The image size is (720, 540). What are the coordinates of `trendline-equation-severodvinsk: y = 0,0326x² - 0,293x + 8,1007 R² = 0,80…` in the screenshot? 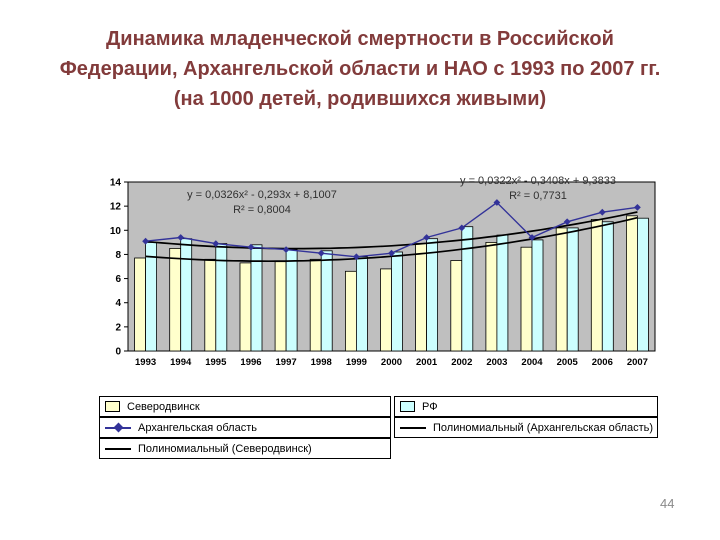 It's located at (262, 203).